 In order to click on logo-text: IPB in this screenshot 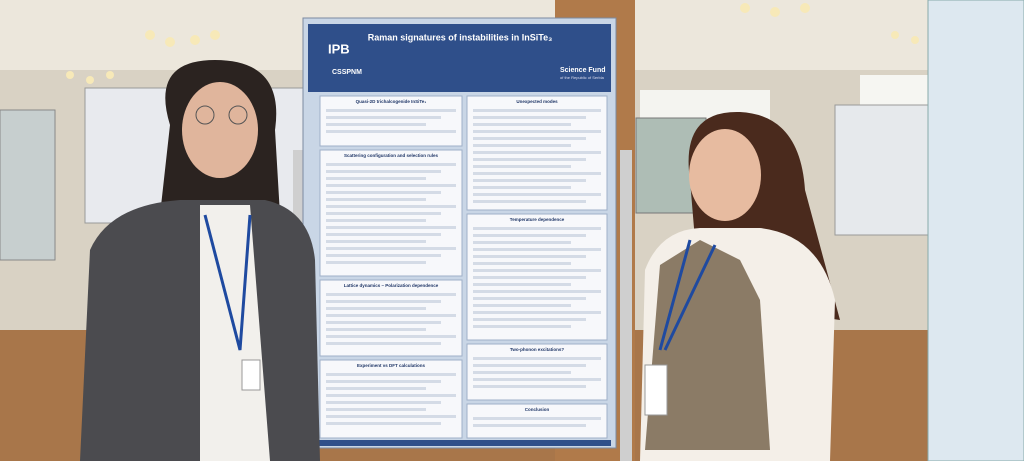, I will do `click(339, 48)`.